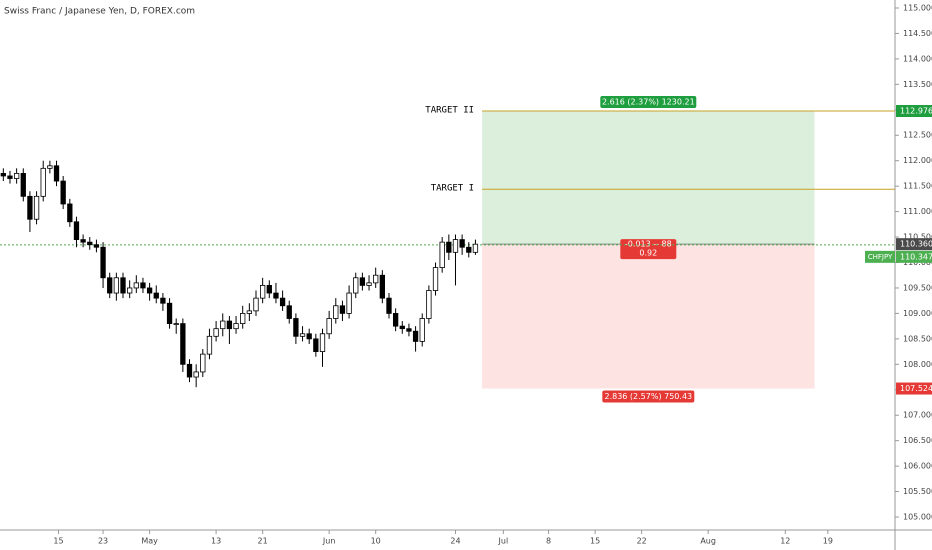 The width and height of the screenshot is (932, 550). I want to click on y-tick-label: 114.000, so click(917, 58).